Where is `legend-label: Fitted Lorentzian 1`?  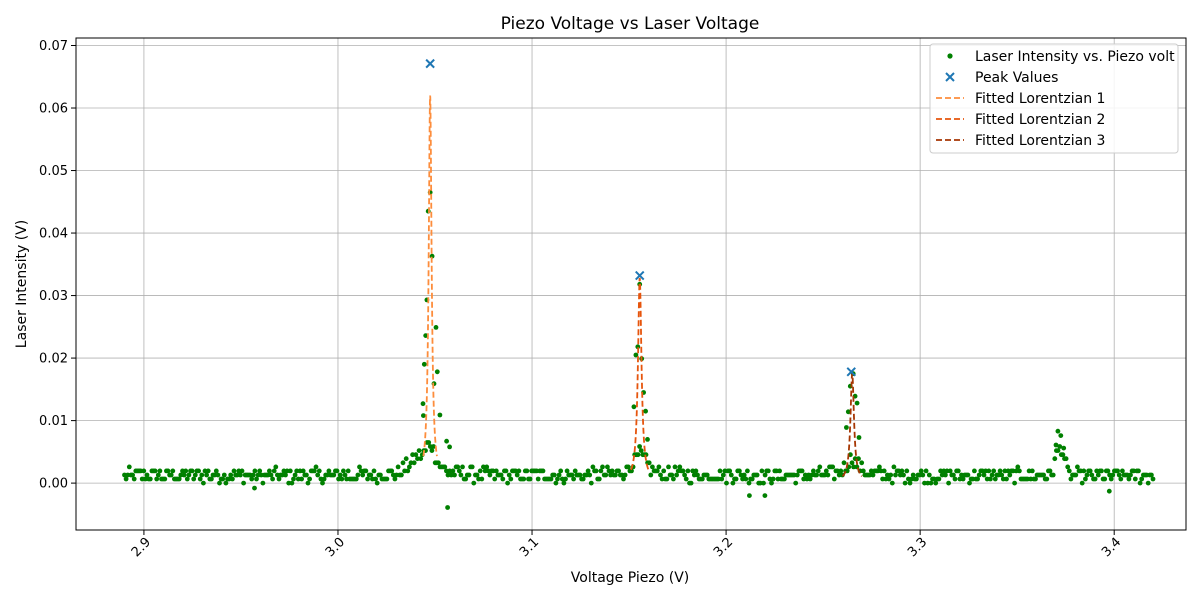
legend-label: Fitted Lorentzian 1 is located at coordinates (1040, 99).